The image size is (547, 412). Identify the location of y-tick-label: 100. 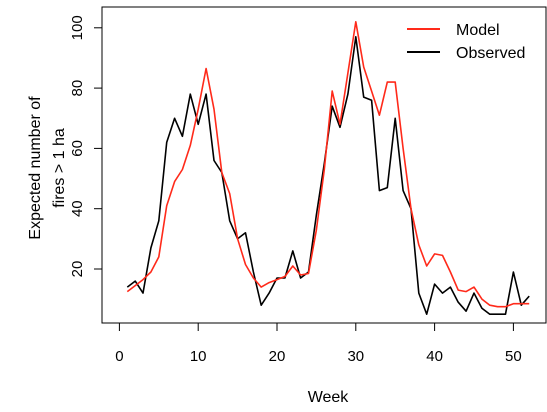
(77, 27).